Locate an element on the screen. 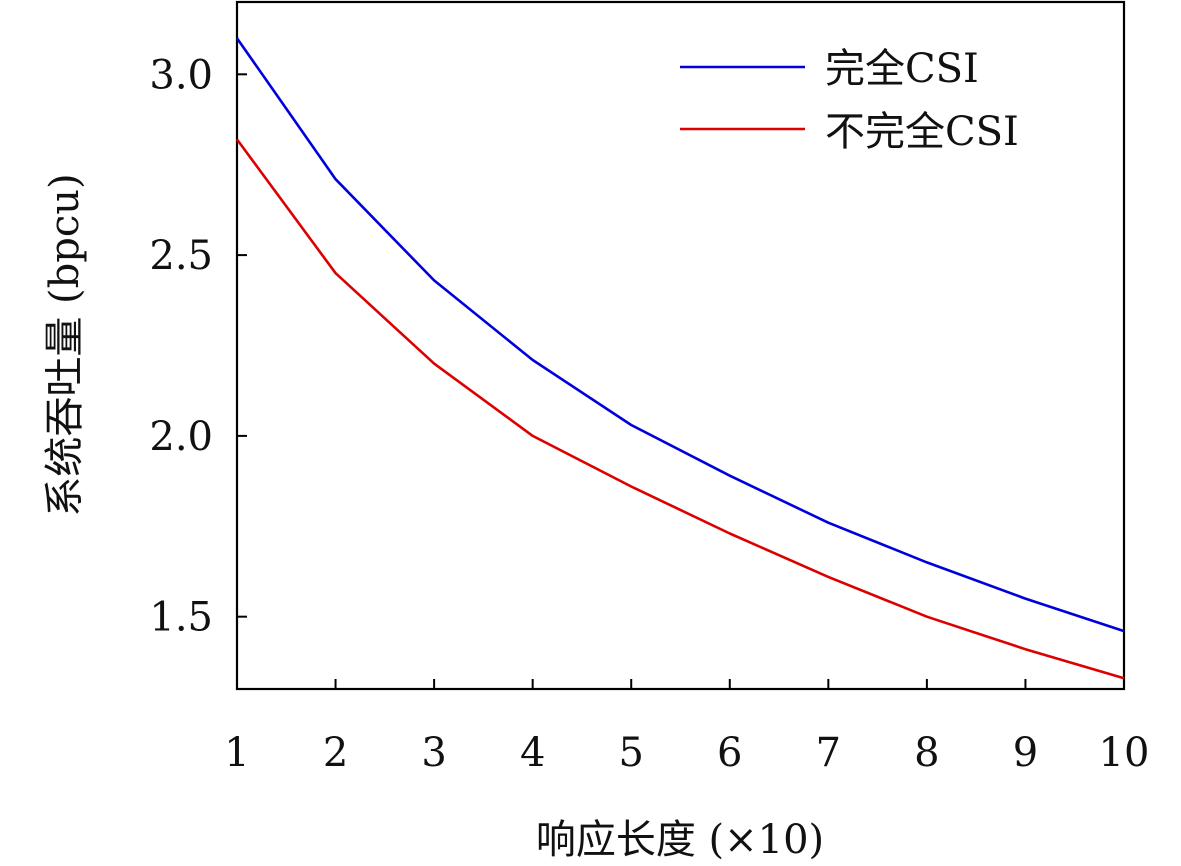 This screenshot has height=866, width=1181. x-tick-label: 3 is located at coordinates (433, 753).